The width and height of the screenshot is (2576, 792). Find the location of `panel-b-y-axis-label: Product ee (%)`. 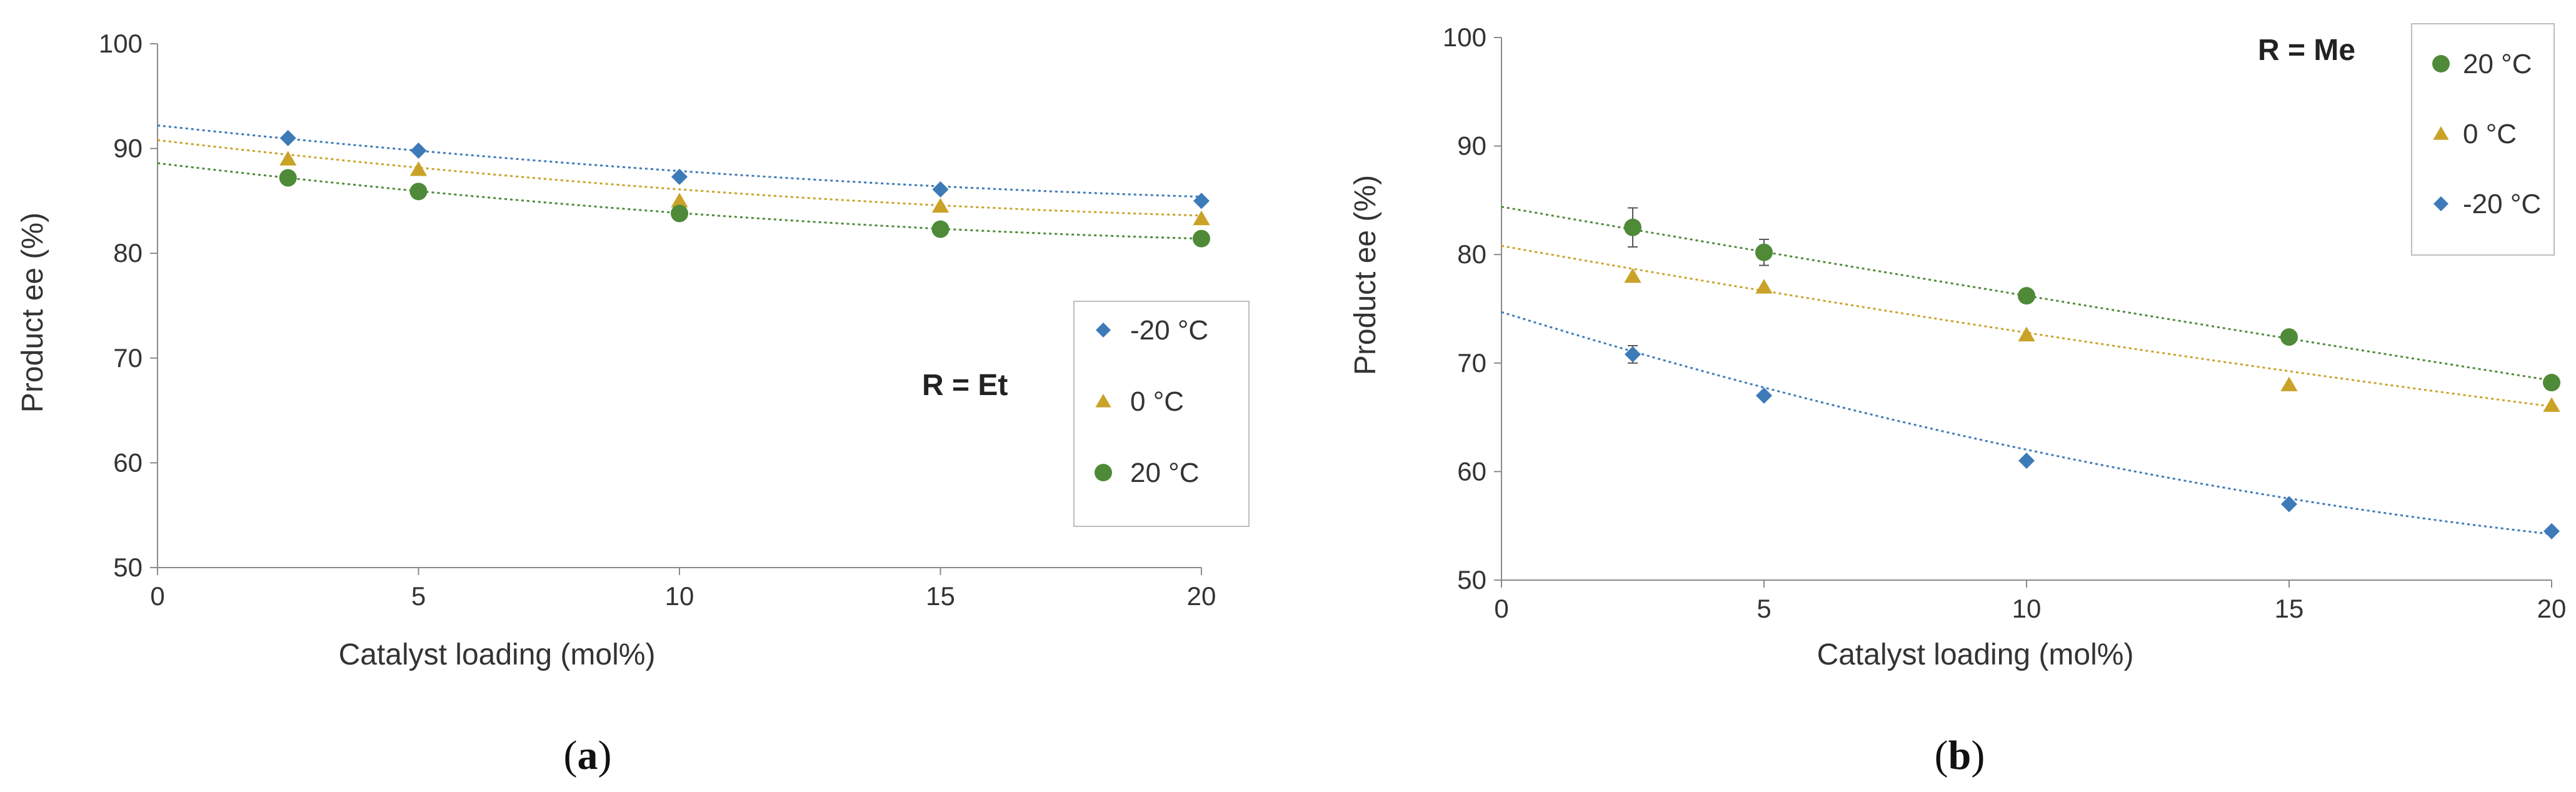

panel-b-y-axis-label: Product ee (%) is located at coordinates (1365, 275).